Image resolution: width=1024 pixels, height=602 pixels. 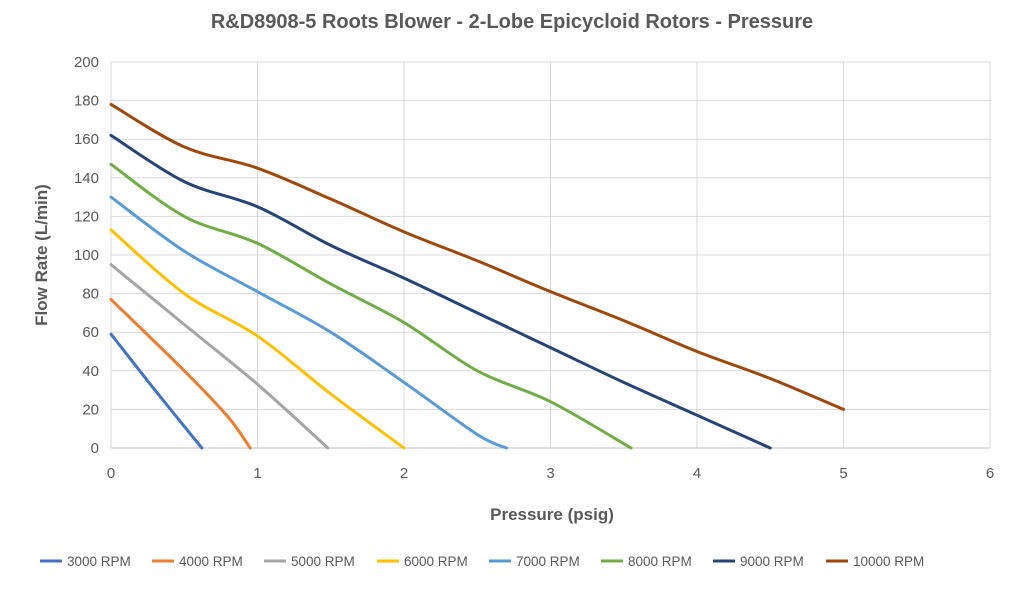 I want to click on legend-item: 9000 RPM, so click(x=758, y=561).